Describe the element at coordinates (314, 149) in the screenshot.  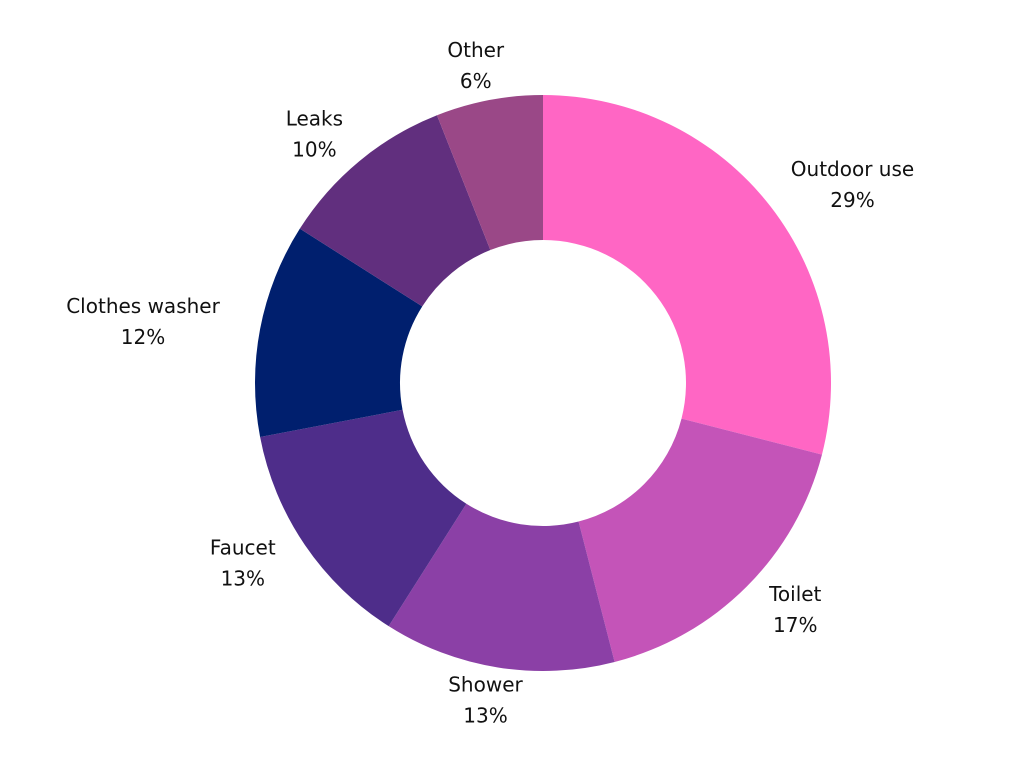
I see `slice-value-label: 10%` at that location.